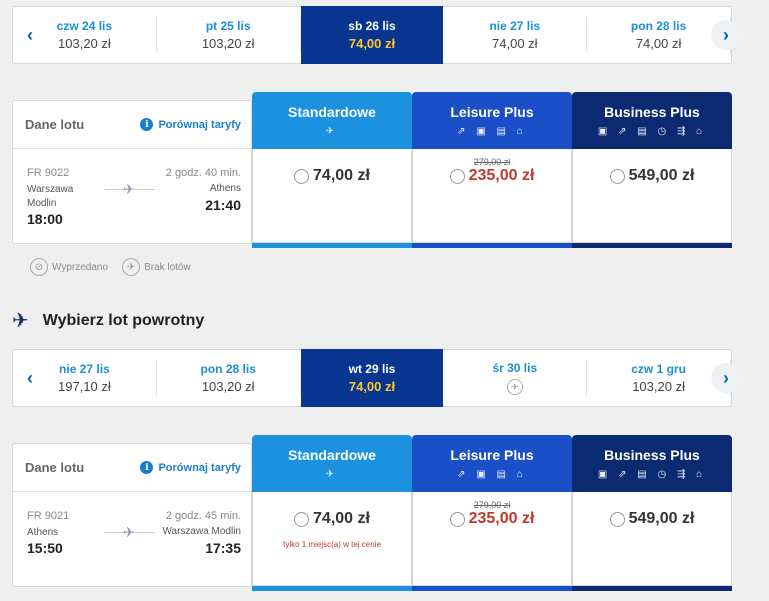 The image size is (769, 601). What do you see at coordinates (225, 188) in the screenshot?
I see `arrival-airport: Athens` at bounding box center [225, 188].